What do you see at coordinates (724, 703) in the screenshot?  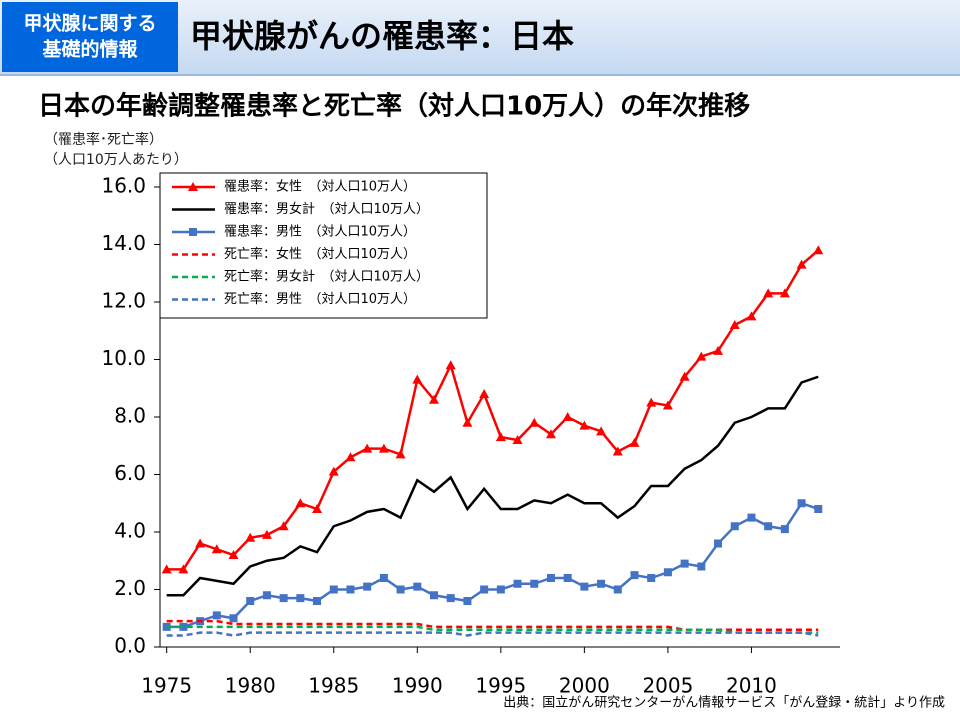 I see `source-note: 出典：国立がん研究センターがん情報サービス「がん登録・統計」より作成` at bounding box center [724, 703].